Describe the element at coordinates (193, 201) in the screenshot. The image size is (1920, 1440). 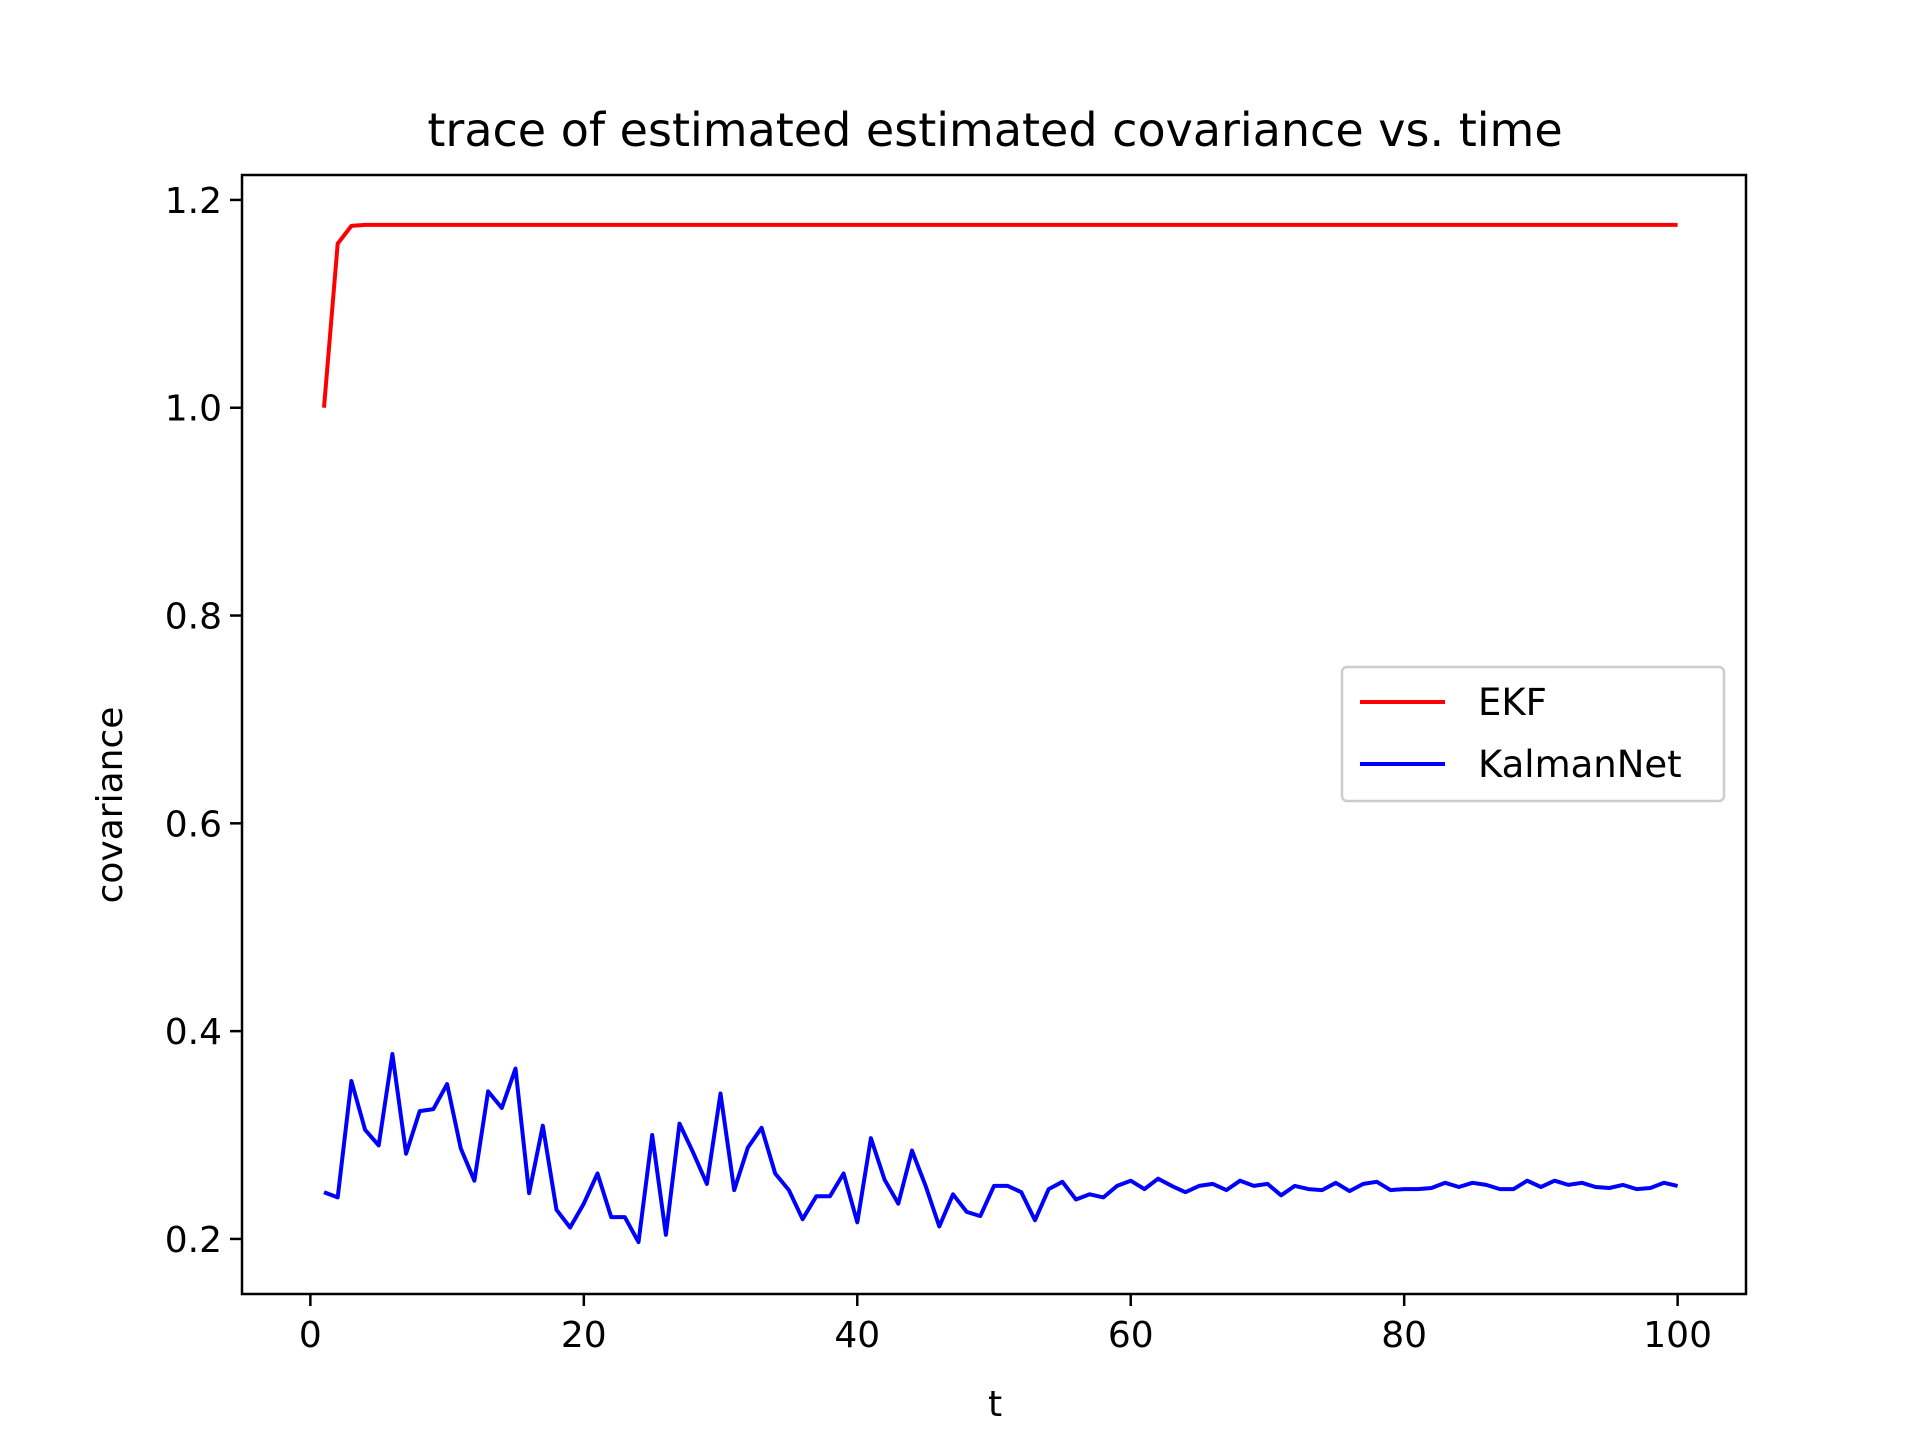
I see `y-tick-label: 1.2` at that location.